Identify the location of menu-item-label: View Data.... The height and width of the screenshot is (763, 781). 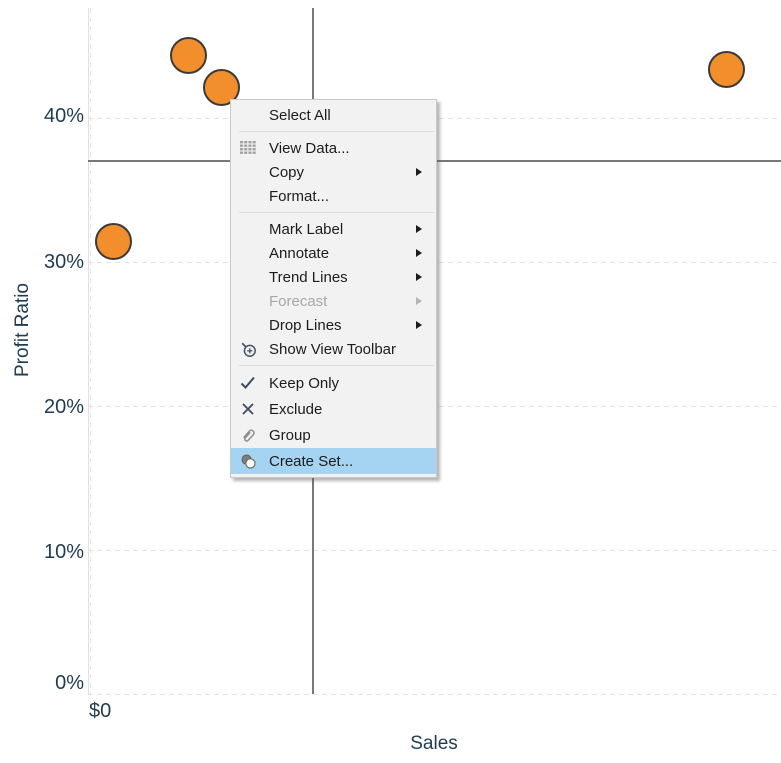
(309, 148).